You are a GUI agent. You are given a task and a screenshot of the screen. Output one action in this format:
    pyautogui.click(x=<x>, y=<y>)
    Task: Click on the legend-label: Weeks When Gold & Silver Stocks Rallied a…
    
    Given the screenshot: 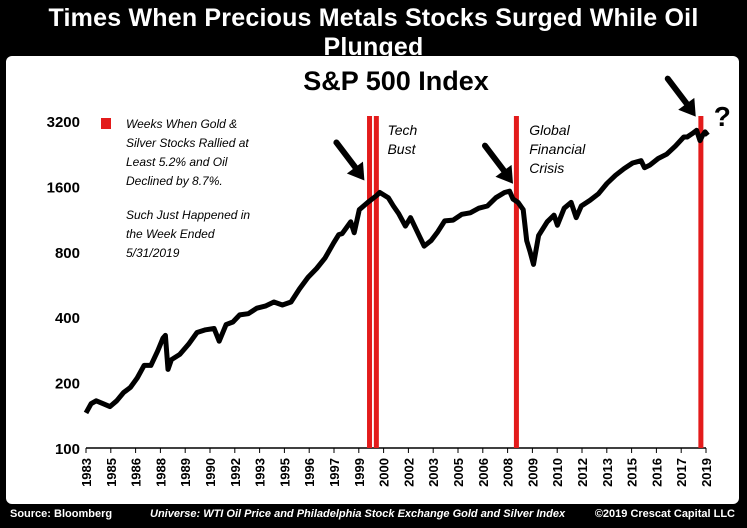 What is the action you would take?
    pyautogui.click(x=187, y=152)
    